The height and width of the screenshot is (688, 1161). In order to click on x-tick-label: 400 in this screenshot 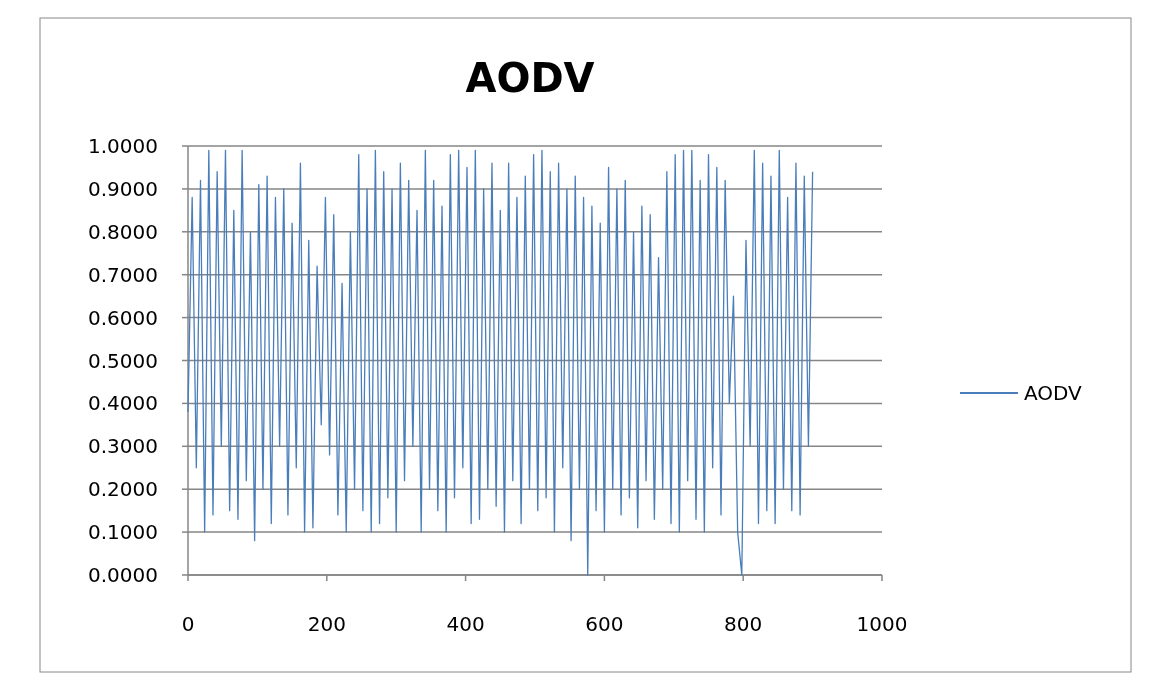, I will do `click(465, 624)`.